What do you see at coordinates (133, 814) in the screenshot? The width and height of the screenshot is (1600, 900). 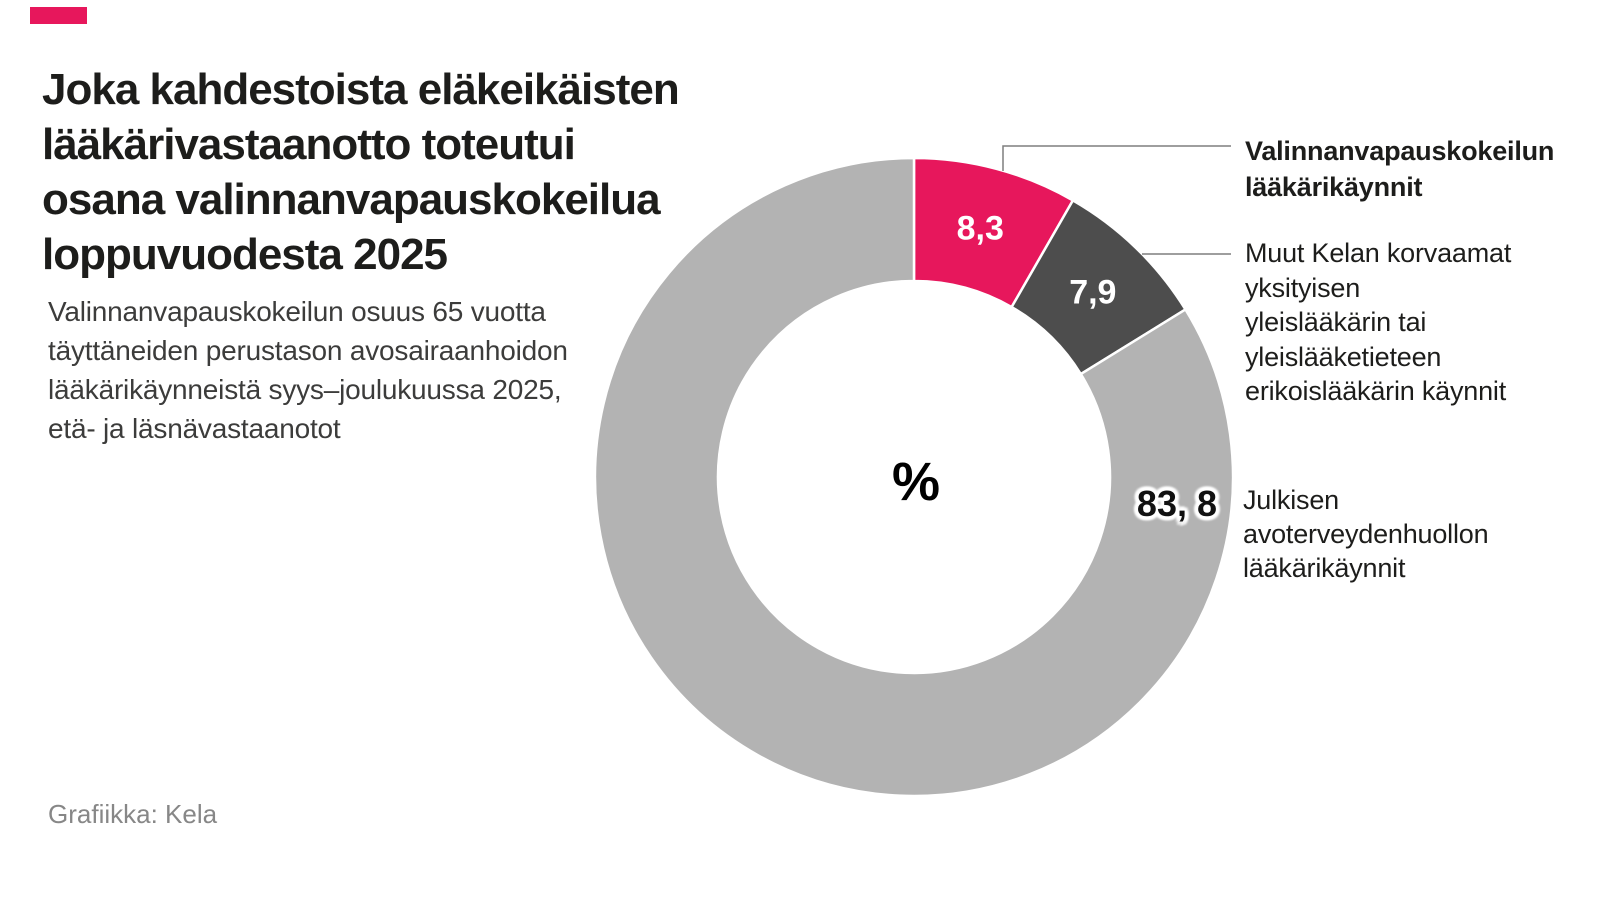 I see `source-credit: Grafiikka: Kela` at bounding box center [133, 814].